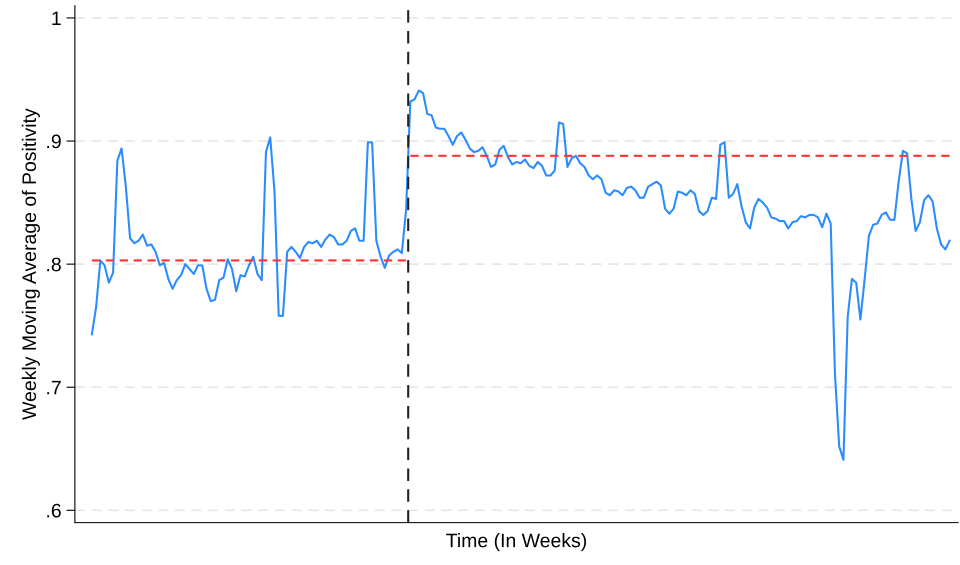 Image resolution: width=960 pixels, height=565 pixels. What do you see at coordinates (54, 141) in the screenshot?
I see `y-tick-label: .9` at bounding box center [54, 141].